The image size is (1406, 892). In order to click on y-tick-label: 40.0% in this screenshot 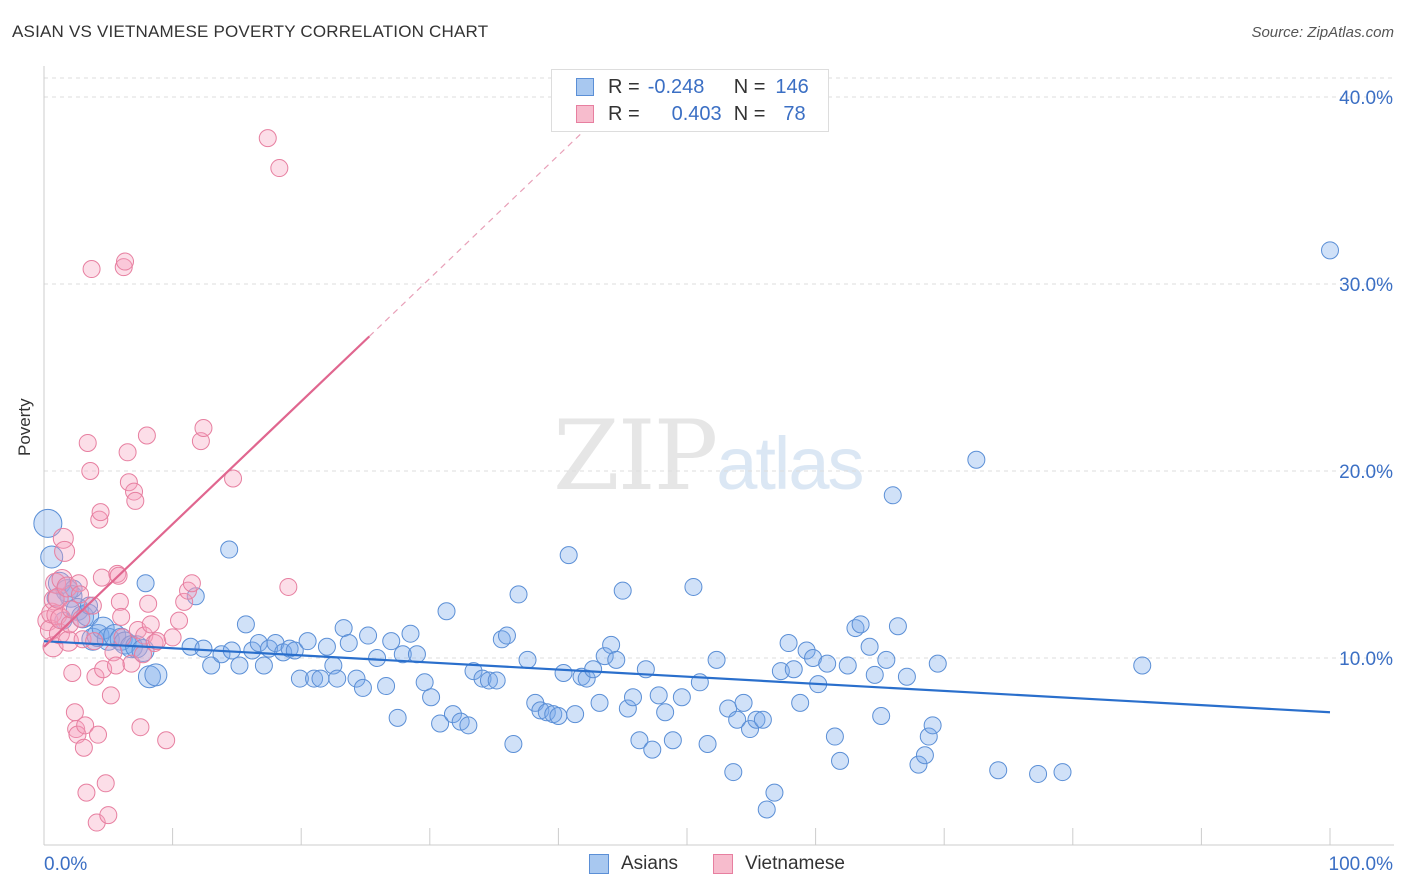, I will do `click(1366, 98)`.